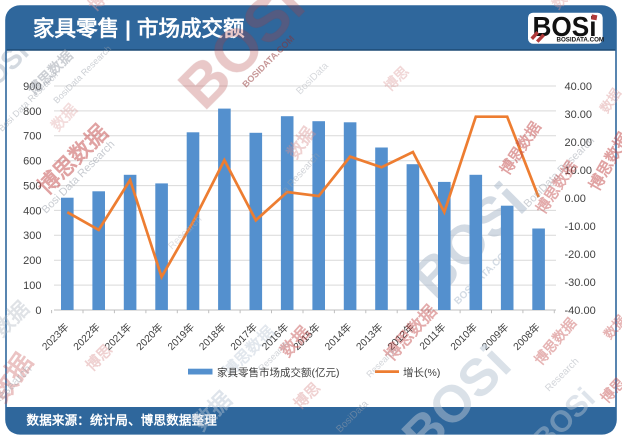 The image size is (622, 440). Describe the element at coordinates (32, 236) in the screenshot. I see `svg-text: 300` at that location.